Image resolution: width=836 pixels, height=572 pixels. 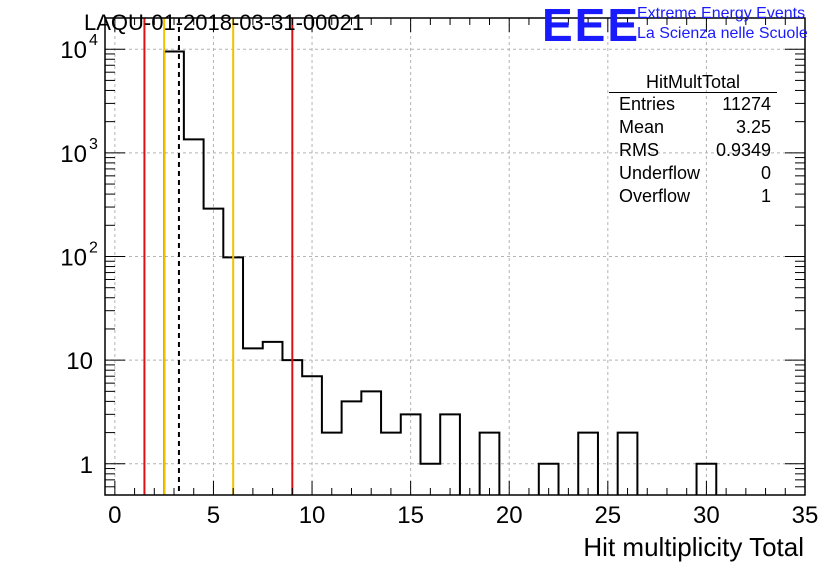 I want to click on stats-value: 3.25, so click(x=753, y=127).